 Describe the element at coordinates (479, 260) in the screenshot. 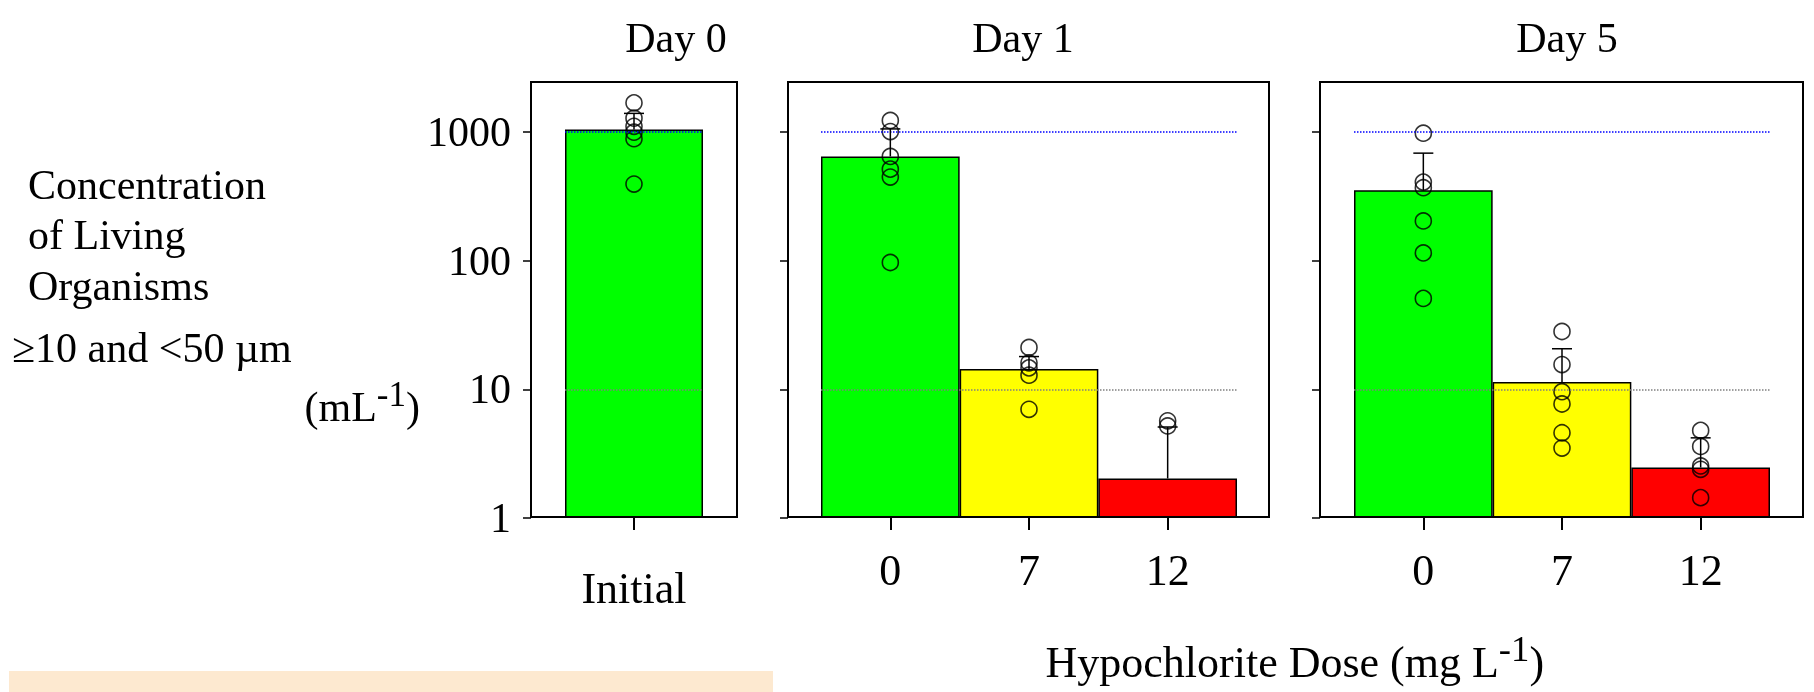

I see `y-tick-label: 100` at that location.